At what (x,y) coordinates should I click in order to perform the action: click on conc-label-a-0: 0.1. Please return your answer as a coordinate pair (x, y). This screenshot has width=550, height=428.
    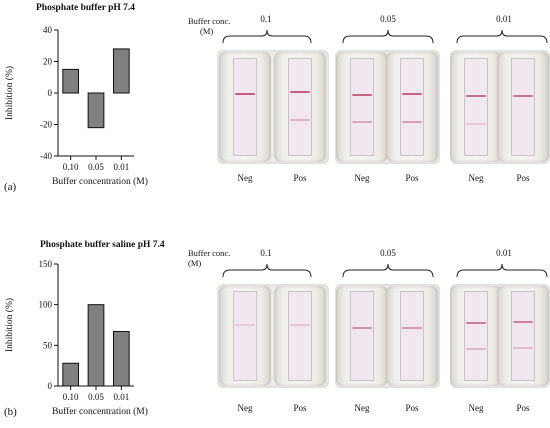
    Looking at the image, I should click on (266, 19).